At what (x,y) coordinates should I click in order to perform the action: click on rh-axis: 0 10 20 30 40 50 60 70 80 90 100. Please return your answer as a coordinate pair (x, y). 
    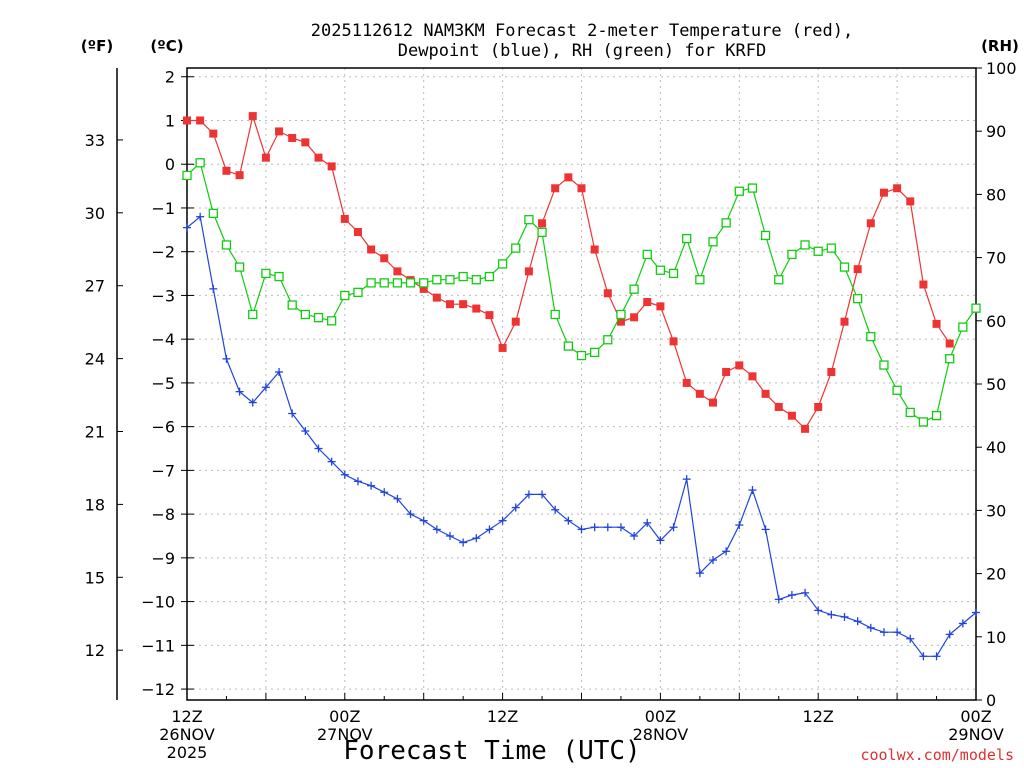
    Looking at the image, I should click on (996, 384).